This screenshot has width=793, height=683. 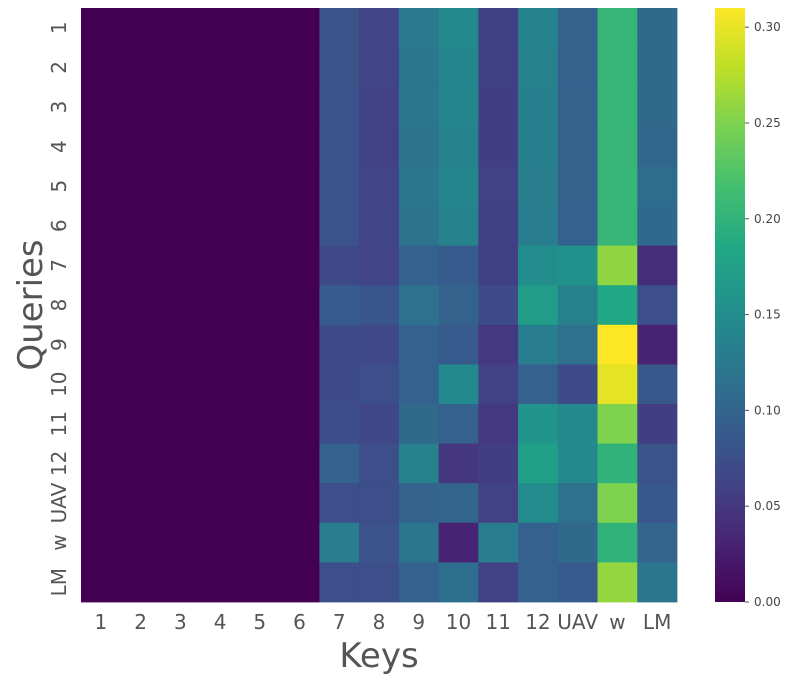 What do you see at coordinates (497, 622) in the screenshot?
I see `x-tick-label: 11` at bounding box center [497, 622].